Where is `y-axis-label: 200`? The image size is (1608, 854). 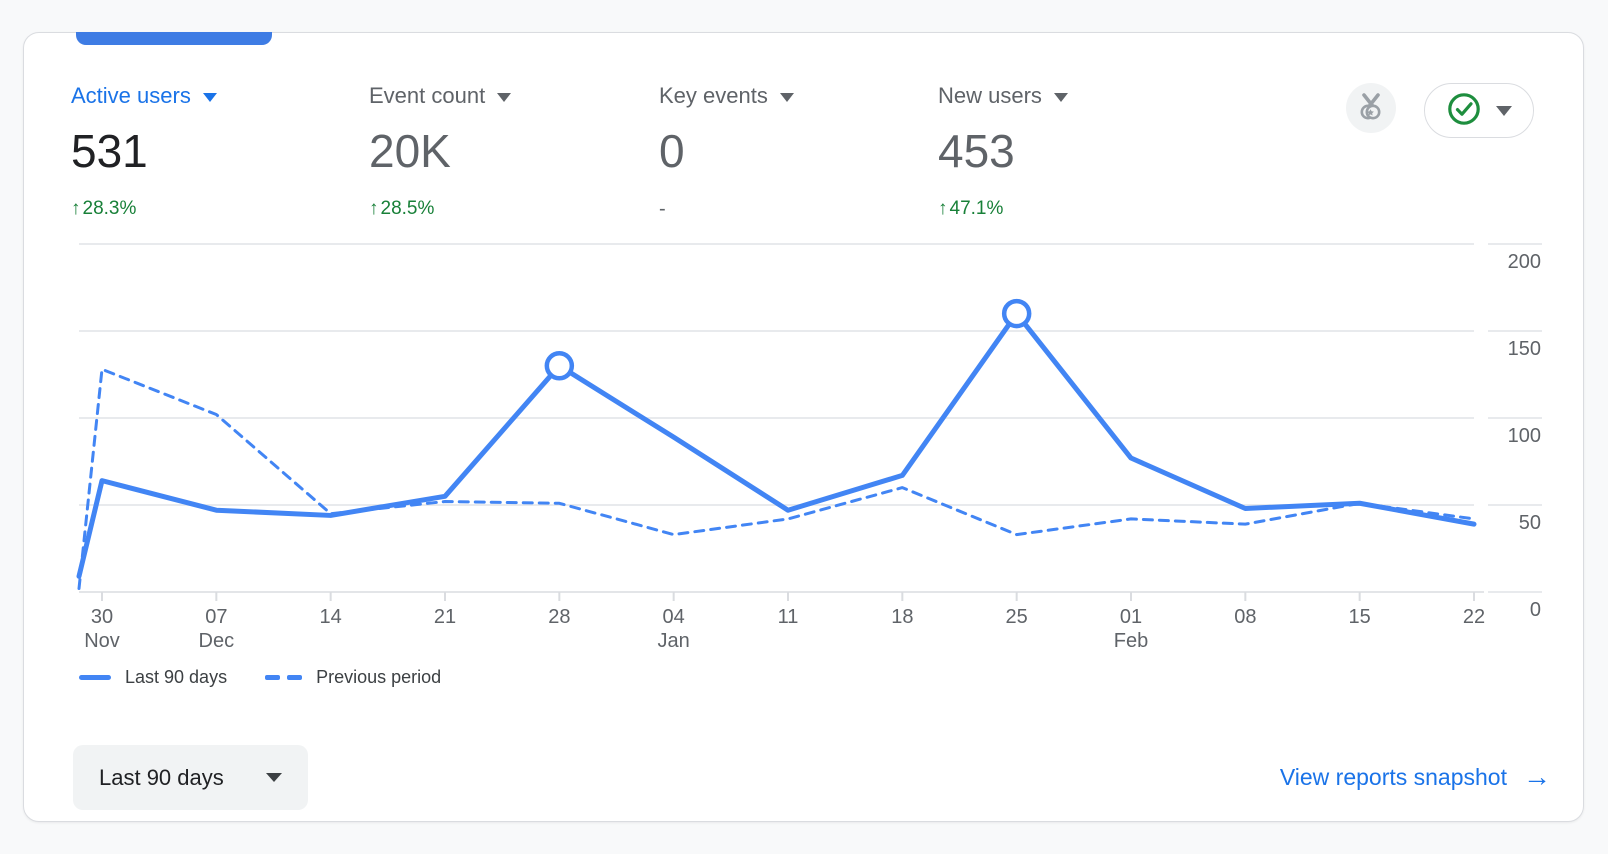
y-axis-label: 200 is located at coordinates (1524, 262).